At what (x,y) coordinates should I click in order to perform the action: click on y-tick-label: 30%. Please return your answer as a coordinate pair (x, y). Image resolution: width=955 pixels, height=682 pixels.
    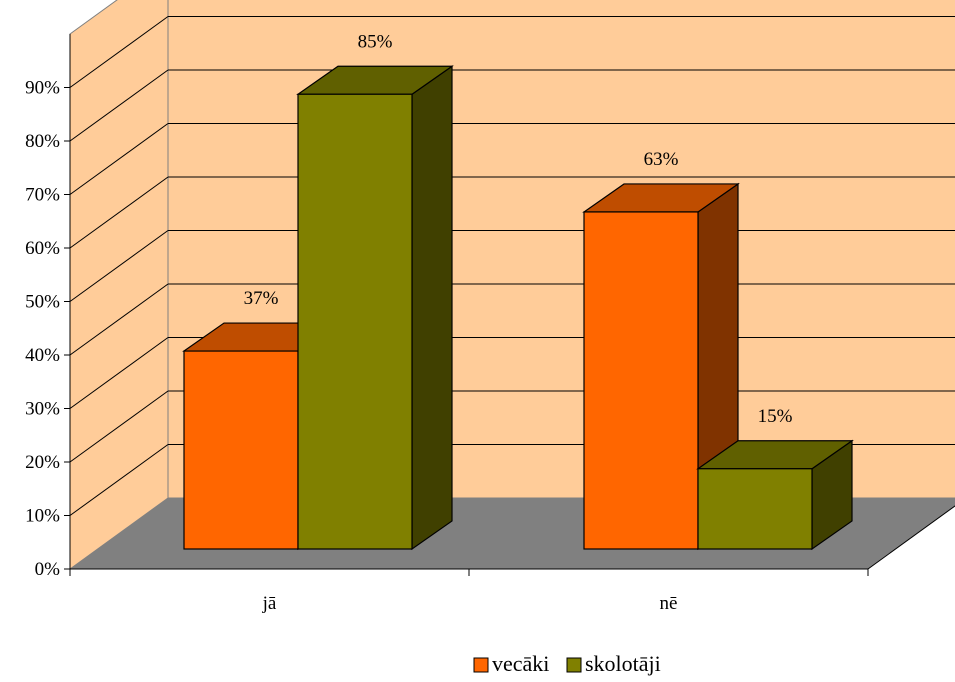
    Looking at the image, I should click on (42, 409).